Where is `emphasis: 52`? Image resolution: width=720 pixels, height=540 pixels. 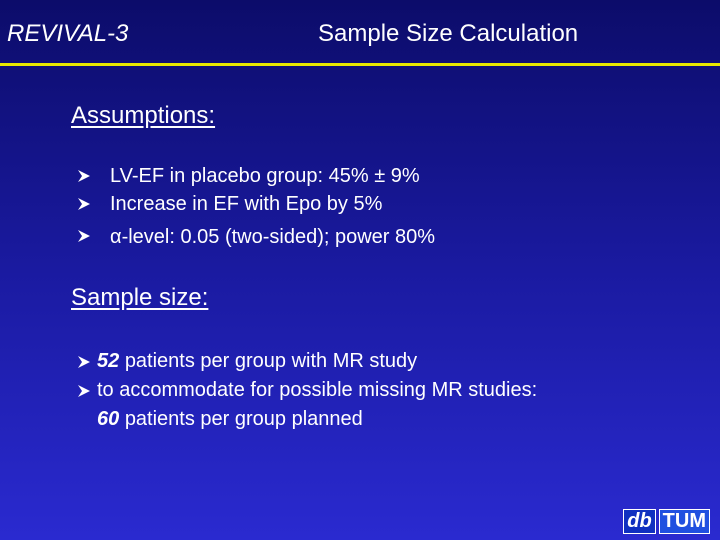
emphasis: 52 is located at coordinates (108, 361).